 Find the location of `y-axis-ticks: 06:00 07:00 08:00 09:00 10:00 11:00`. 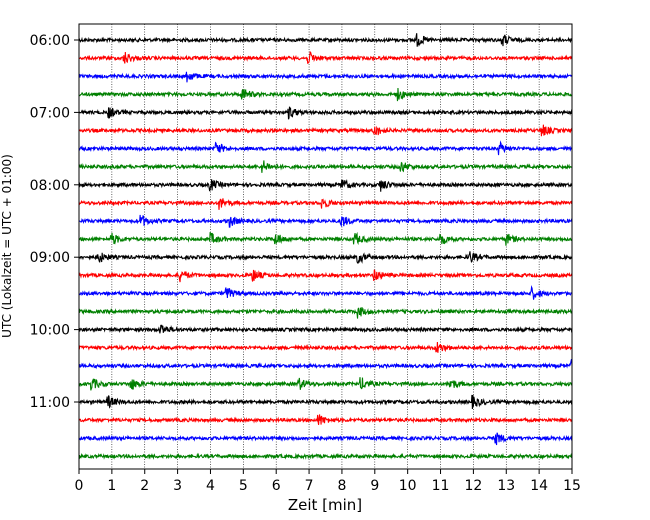

y-axis-ticks: 06:00 07:00 08:00 09:00 10:00 11:00 is located at coordinates (54, 222).